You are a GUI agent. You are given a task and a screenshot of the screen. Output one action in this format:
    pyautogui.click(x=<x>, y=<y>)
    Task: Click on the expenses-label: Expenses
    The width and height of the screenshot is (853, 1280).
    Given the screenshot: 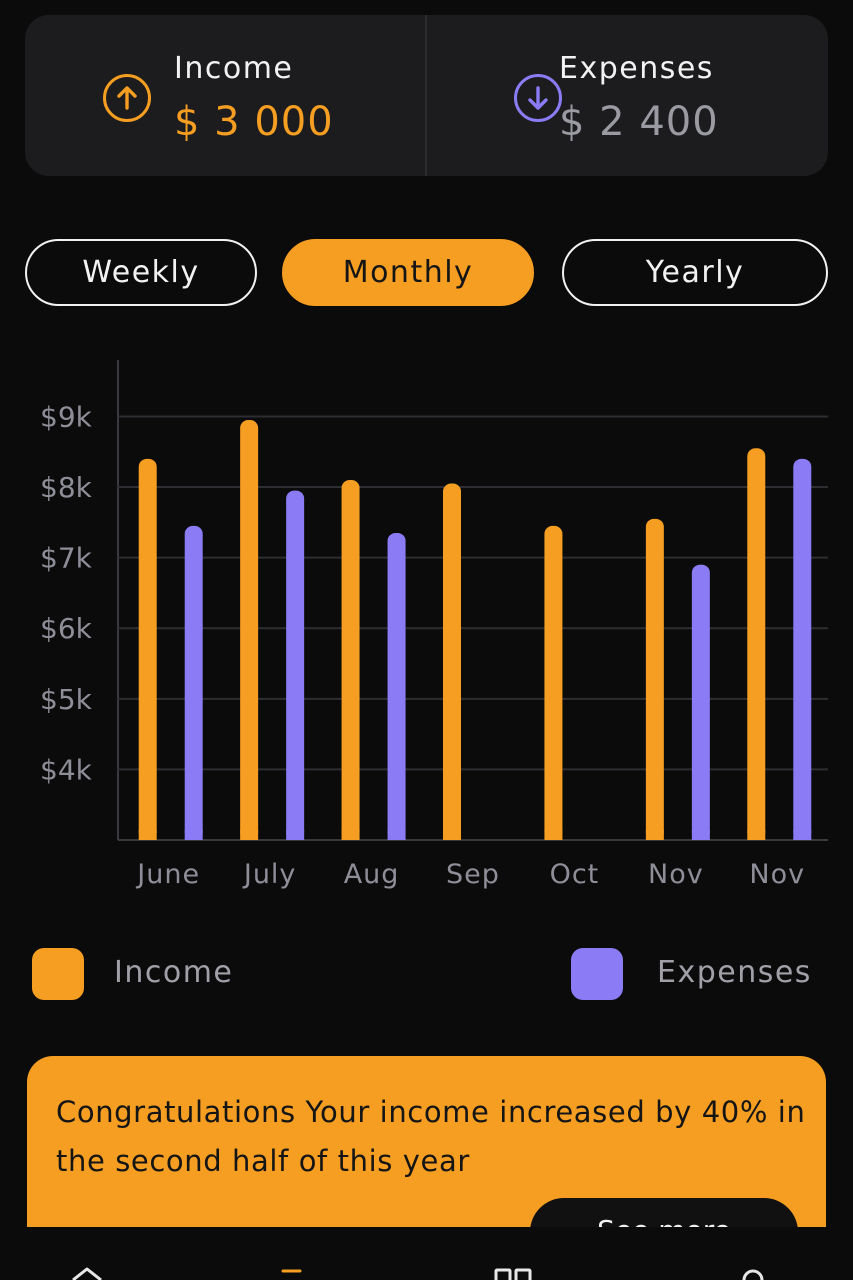 What is the action you would take?
    pyautogui.click(x=636, y=68)
    